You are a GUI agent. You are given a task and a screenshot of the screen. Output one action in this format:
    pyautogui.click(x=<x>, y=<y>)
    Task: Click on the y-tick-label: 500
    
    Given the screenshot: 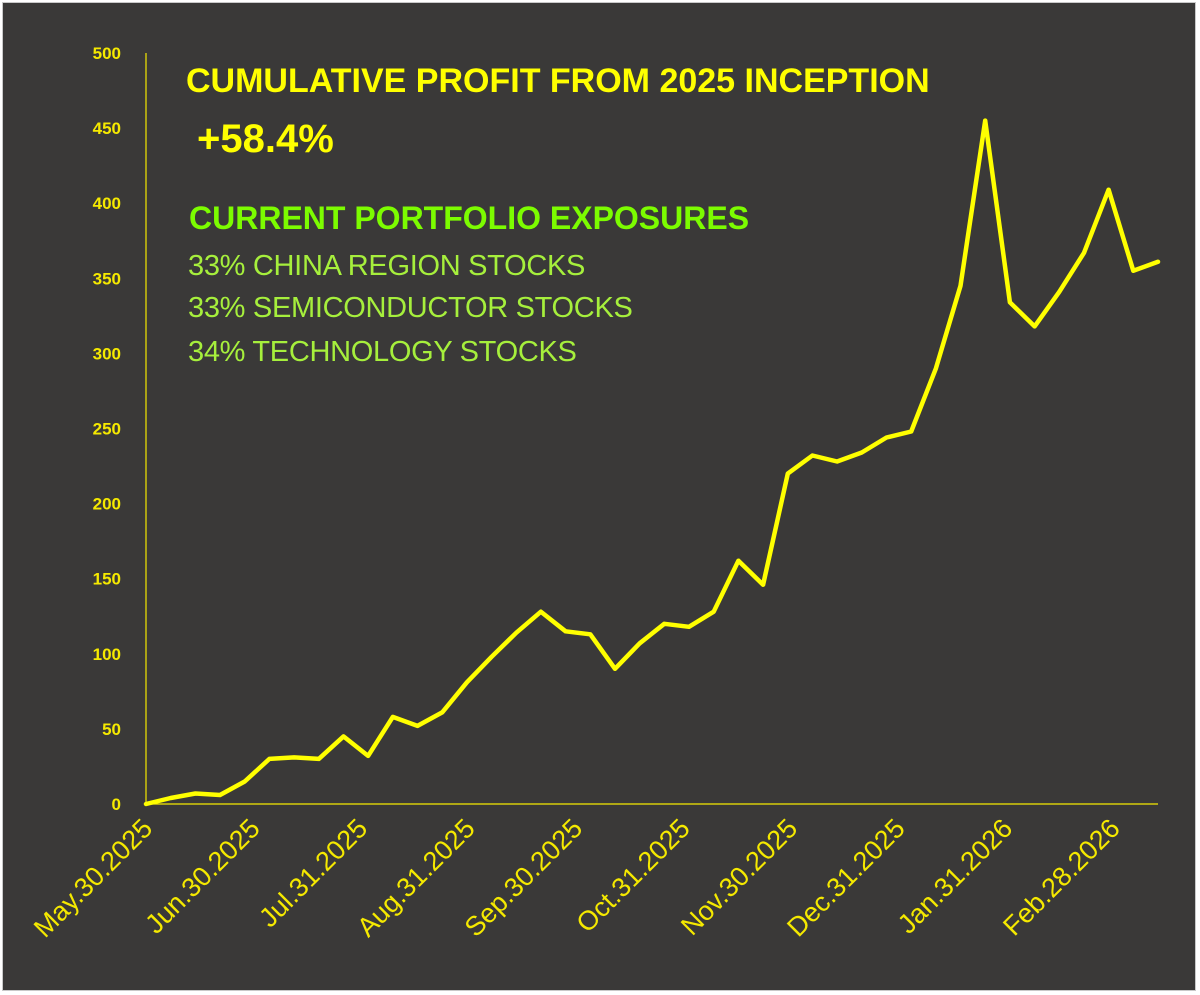 What is the action you would take?
    pyautogui.click(x=107, y=53)
    